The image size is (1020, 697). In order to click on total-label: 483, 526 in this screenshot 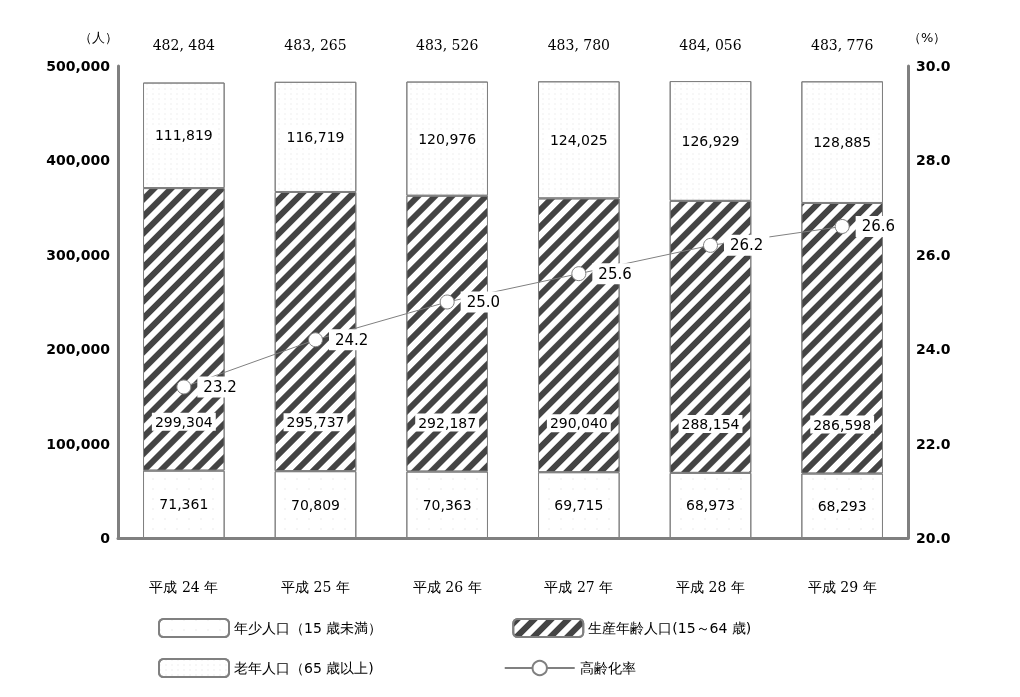, I will do `click(447, 45)`.